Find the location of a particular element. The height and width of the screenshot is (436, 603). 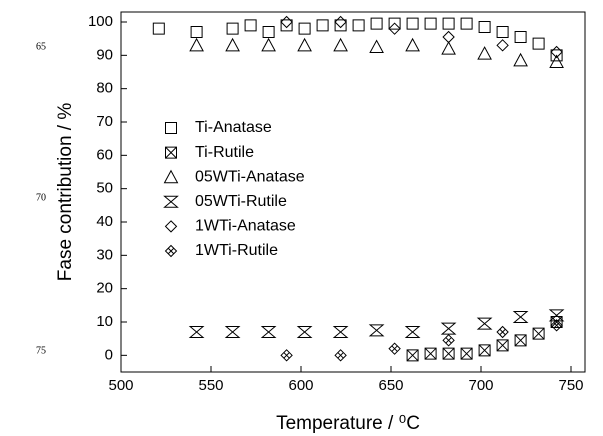

legend-label: 1WTi-Rutile is located at coordinates (236, 250).